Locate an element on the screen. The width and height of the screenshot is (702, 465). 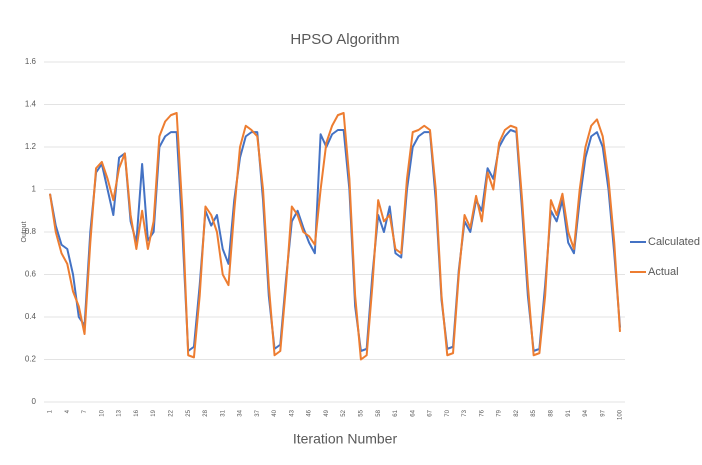
x-tick-label: 28 is located at coordinates (206, 412).